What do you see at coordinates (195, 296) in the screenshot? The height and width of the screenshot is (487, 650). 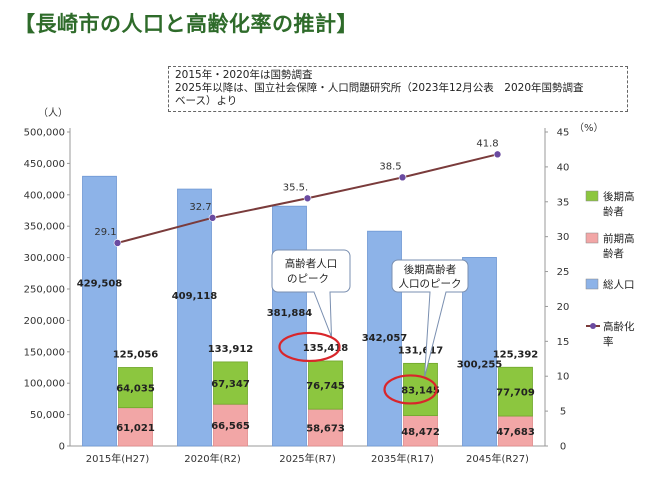 I see `data-label-total: 409,118` at bounding box center [195, 296].